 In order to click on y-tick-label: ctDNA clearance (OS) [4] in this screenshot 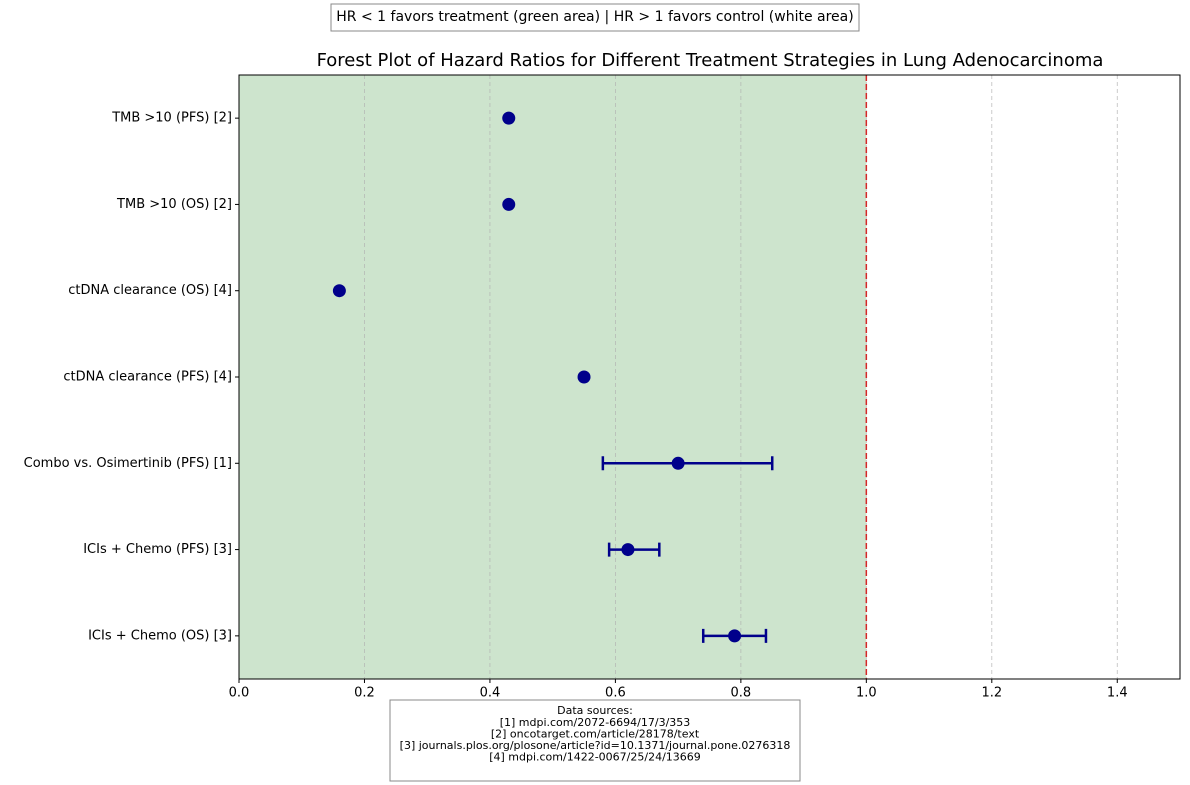, I will do `click(150, 290)`.